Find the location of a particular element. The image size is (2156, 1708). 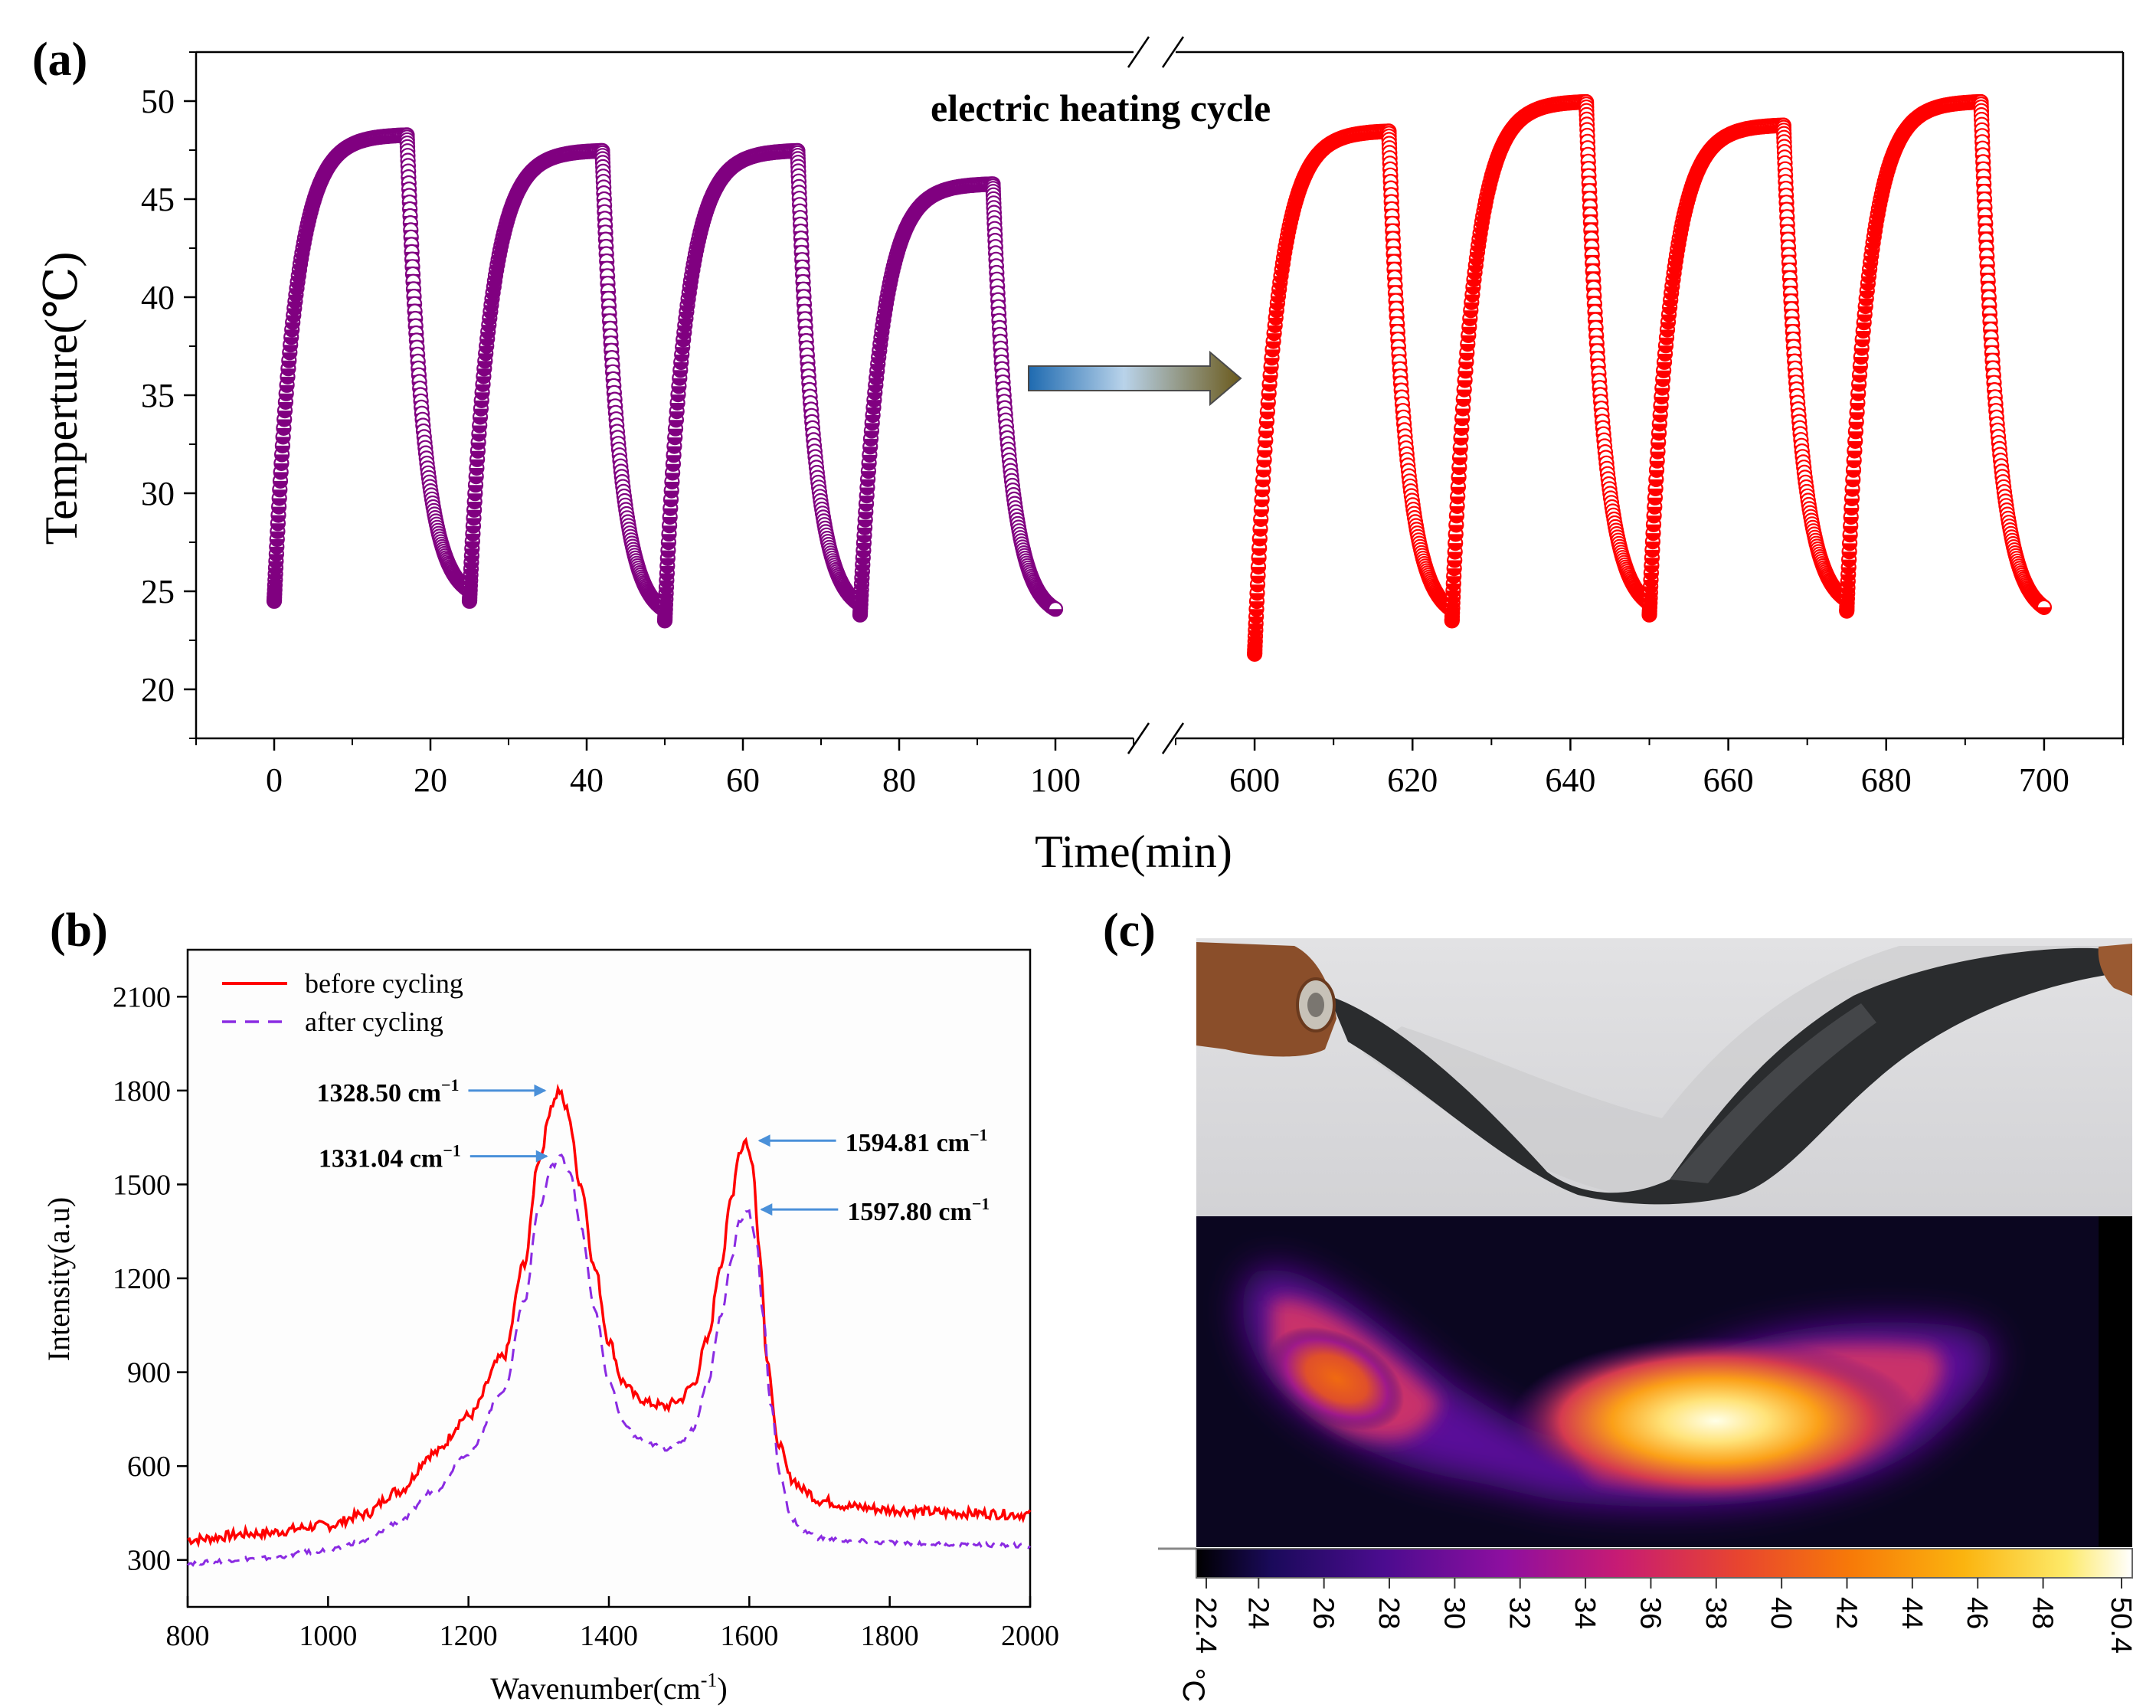

peak-label: 1328.50 cm−1 is located at coordinates (388, 1091).